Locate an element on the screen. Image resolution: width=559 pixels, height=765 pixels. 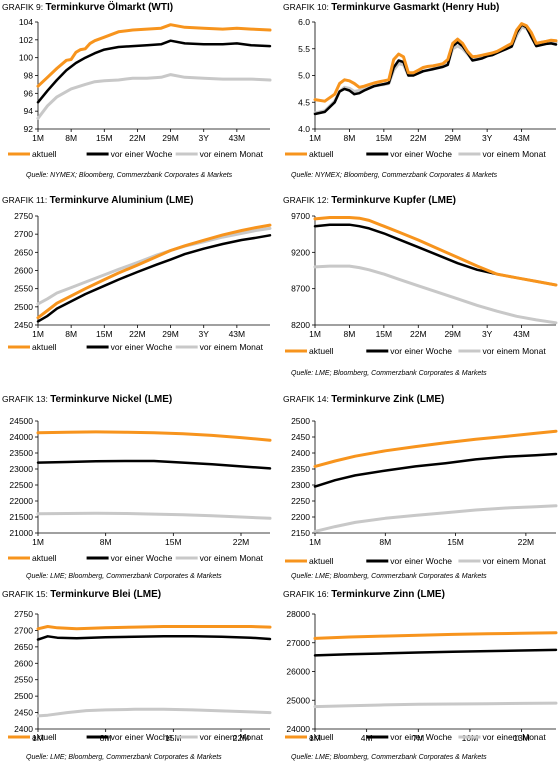
y-tick-label: 2250 is located at coordinates (300, 501).